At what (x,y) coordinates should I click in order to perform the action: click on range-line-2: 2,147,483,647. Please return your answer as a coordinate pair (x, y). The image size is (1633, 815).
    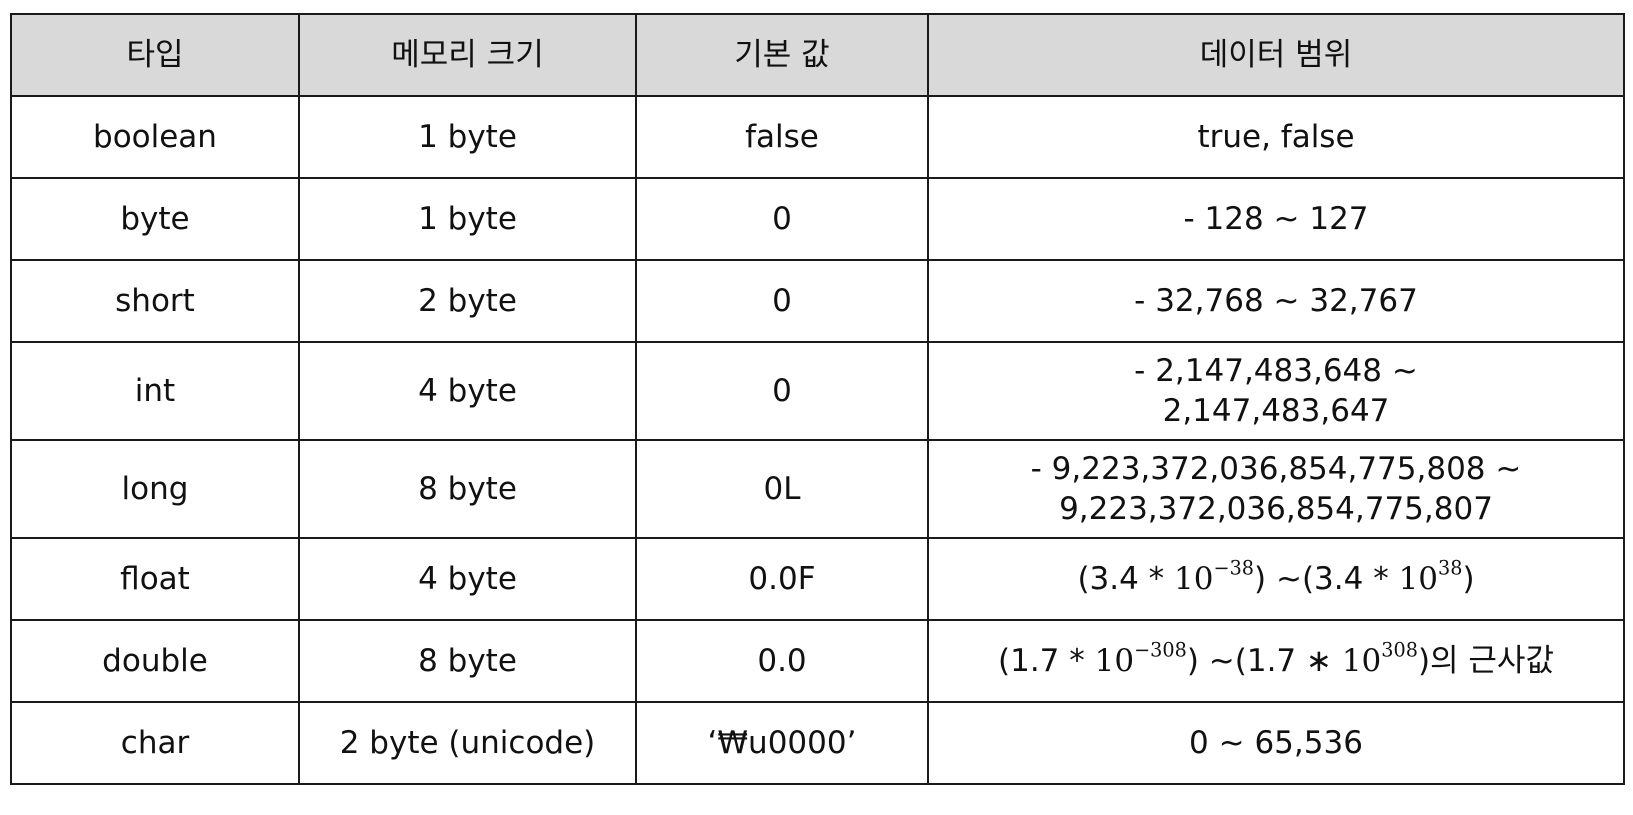
    Looking at the image, I should click on (1276, 411).